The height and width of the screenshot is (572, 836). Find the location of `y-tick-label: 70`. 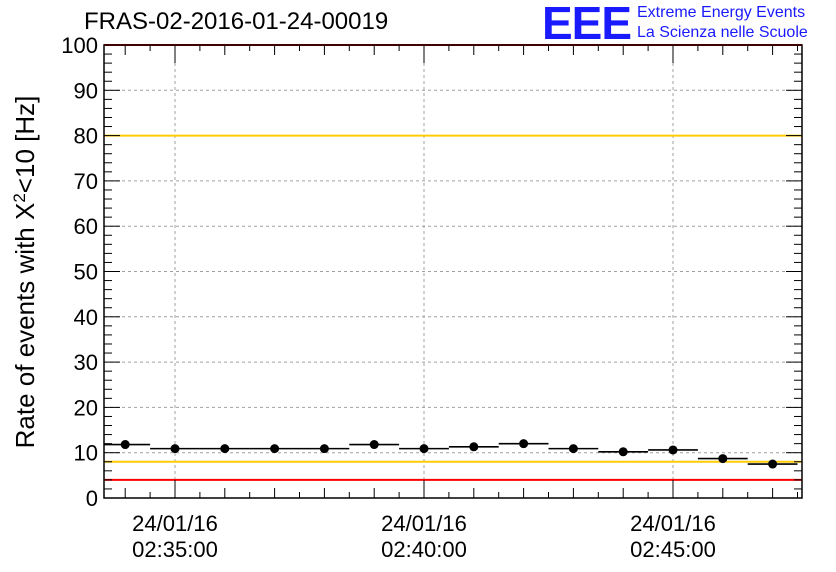

y-tick-label: 70 is located at coordinates (86, 181).